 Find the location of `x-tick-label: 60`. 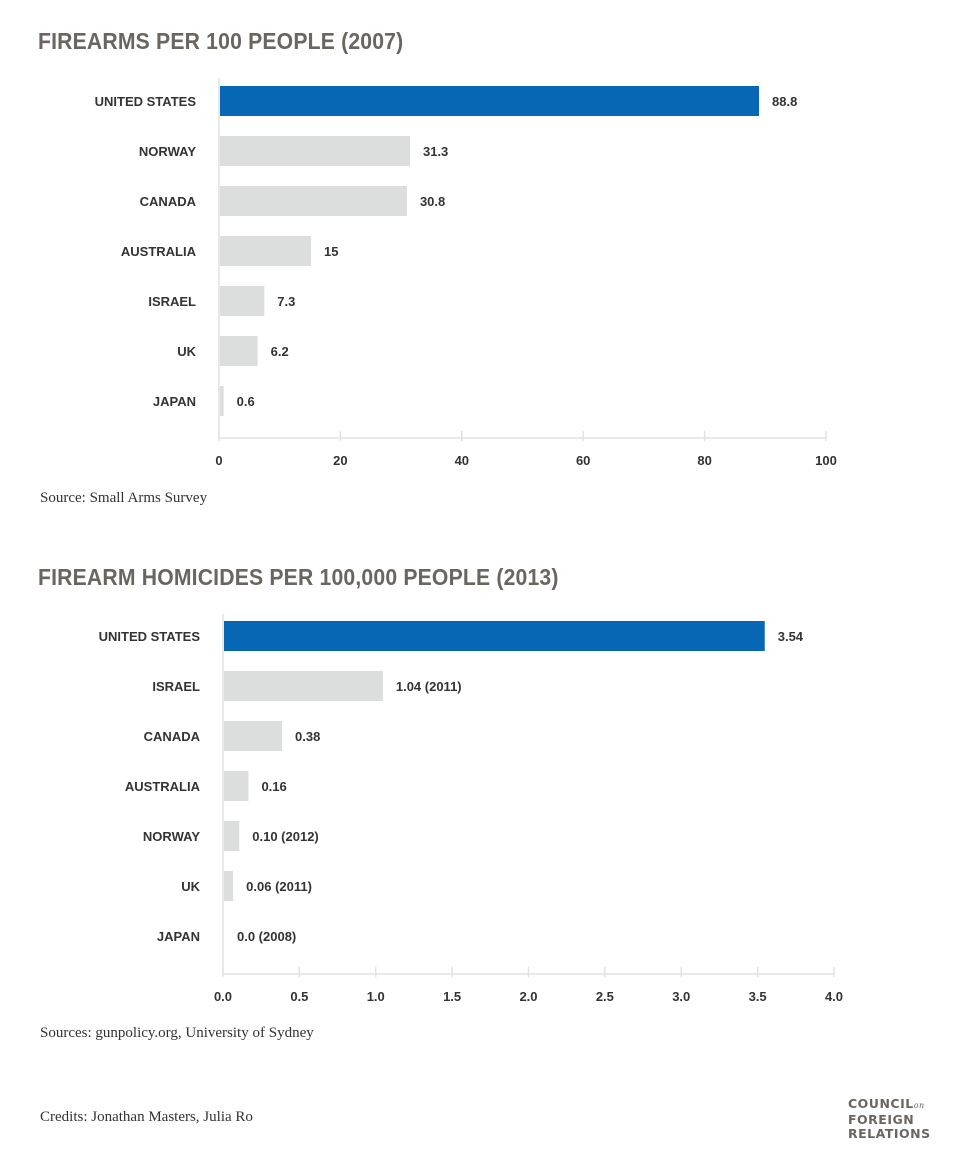

x-tick-label: 60 is located at coordinates (583, 460).